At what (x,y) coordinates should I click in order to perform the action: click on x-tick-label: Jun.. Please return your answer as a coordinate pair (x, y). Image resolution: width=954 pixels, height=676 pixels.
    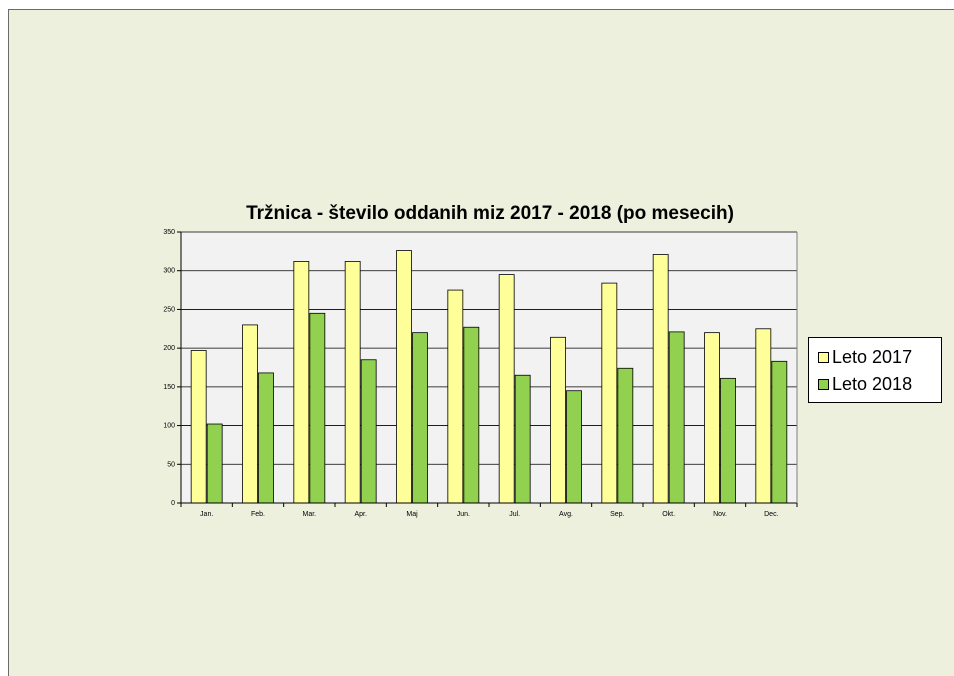
    Looking at the image, I should click on (463, 514).